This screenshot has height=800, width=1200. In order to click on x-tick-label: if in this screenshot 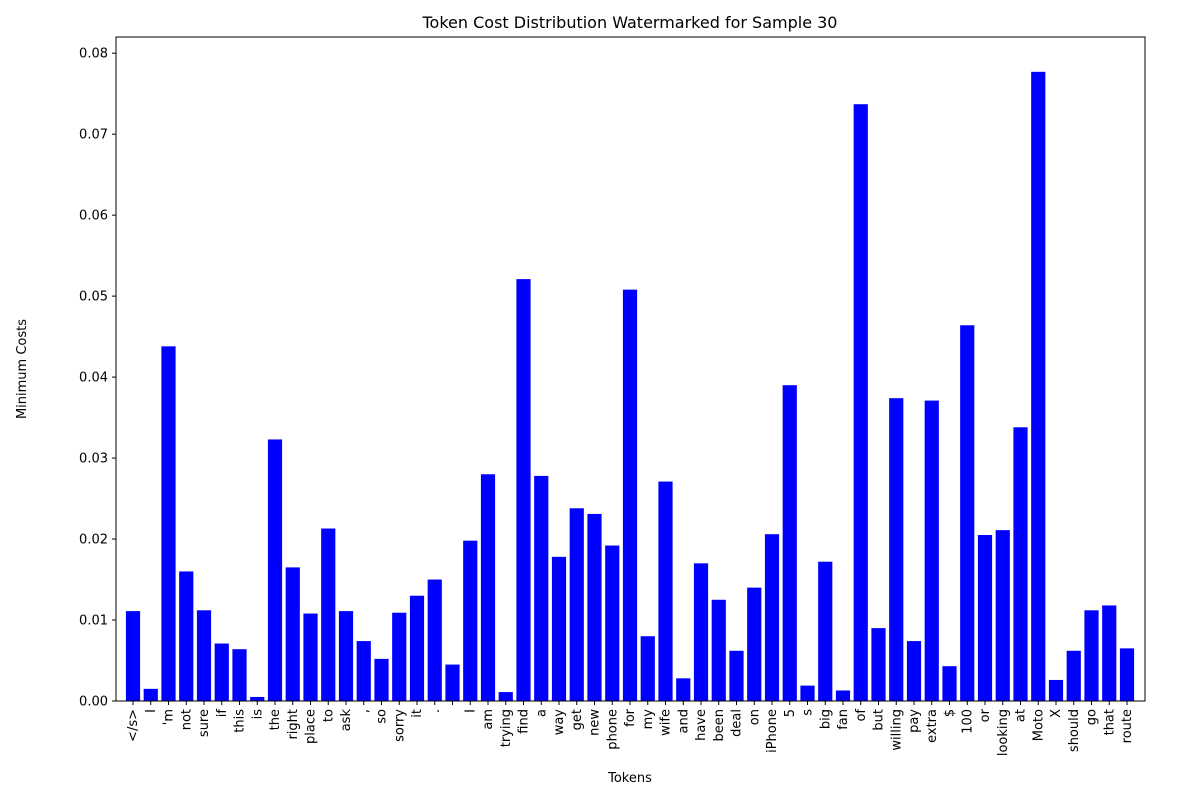, I will do `click(222, 713)`.